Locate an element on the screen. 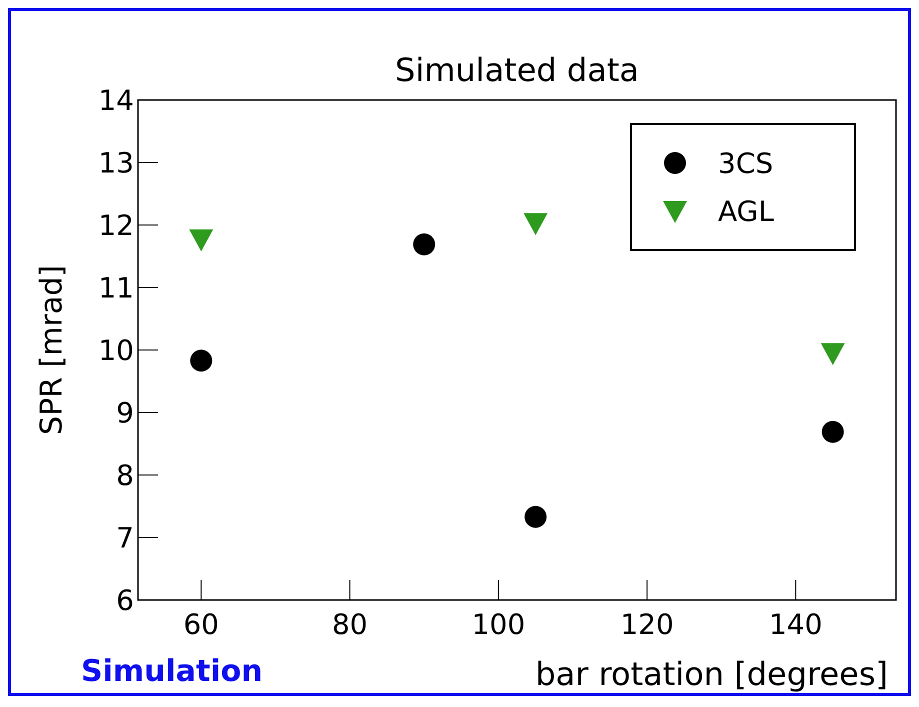 This screenshot has width=919, height=707. x-tick-label: 100 is located at coordinates (499, 624).